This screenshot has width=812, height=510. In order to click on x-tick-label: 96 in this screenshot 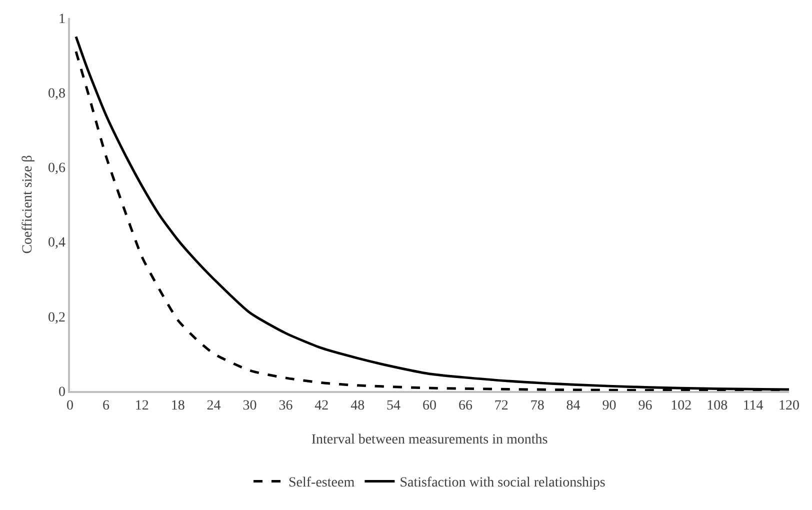, I will do `click(645, 406)`.